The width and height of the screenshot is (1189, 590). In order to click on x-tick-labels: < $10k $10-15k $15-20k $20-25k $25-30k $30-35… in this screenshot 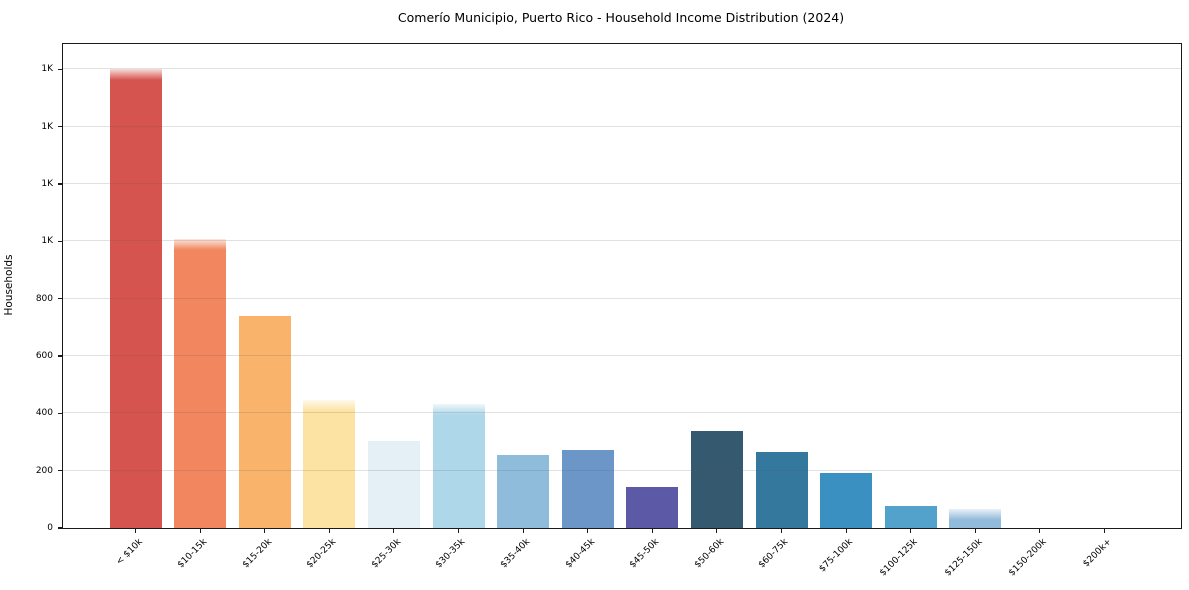, I will do `click(622, 558)`.